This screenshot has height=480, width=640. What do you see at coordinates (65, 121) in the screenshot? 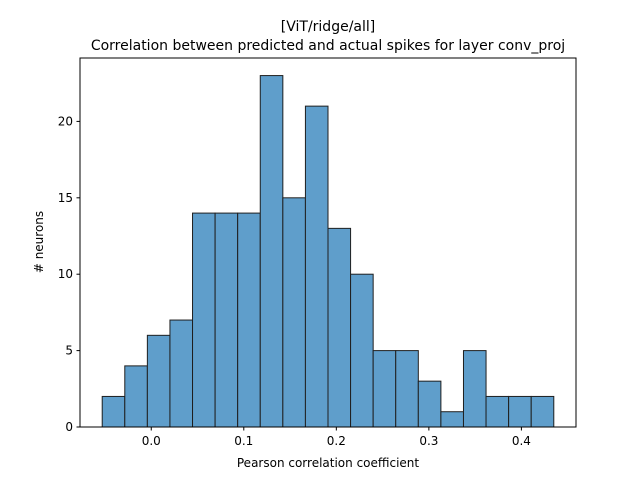
I see `y-tick-label: 20` at bounding box center [65, 121].